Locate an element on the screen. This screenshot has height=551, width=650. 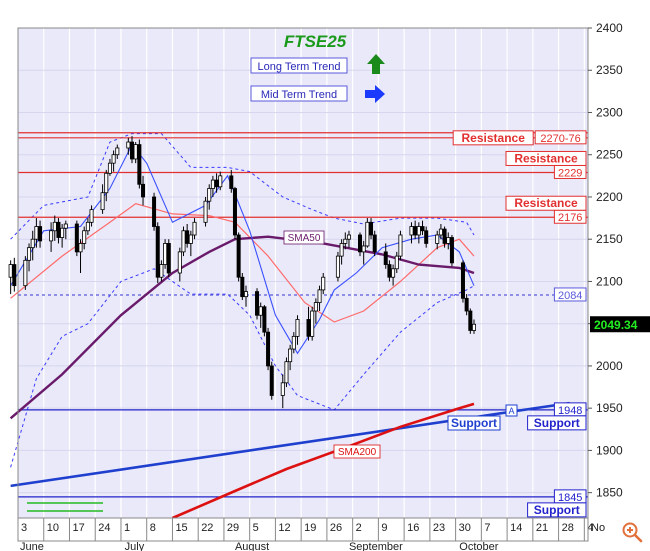
trendline-marker-box is located at coordinates (511, 410).